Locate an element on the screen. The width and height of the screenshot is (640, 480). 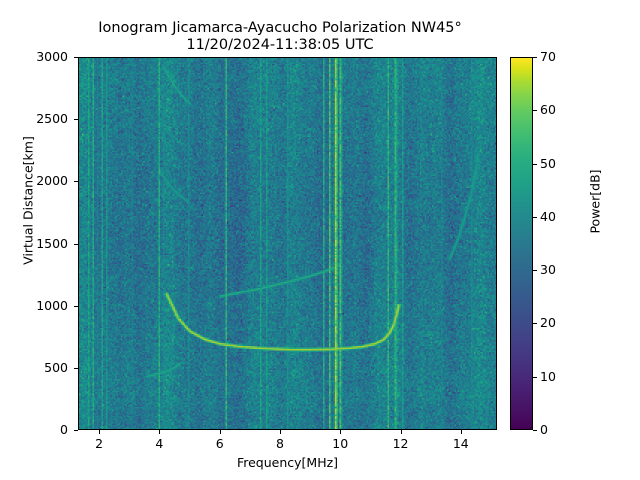
y-axis-label: Virtual Distance[km] is located at coordinates (28, 200).